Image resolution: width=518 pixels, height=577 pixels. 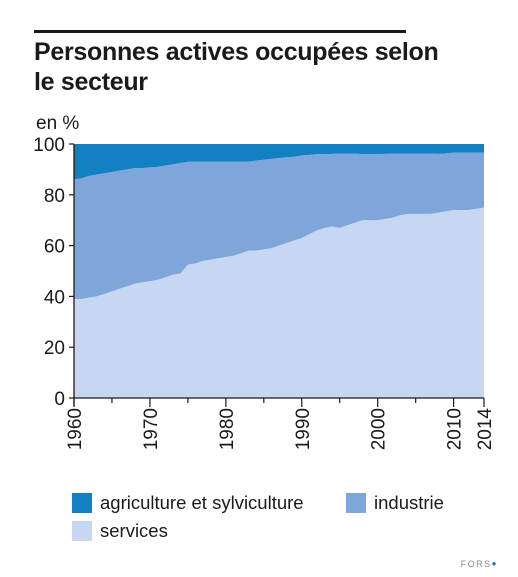 I want to click on legend-label-industrie: industrie, so click(x=409, y=502).